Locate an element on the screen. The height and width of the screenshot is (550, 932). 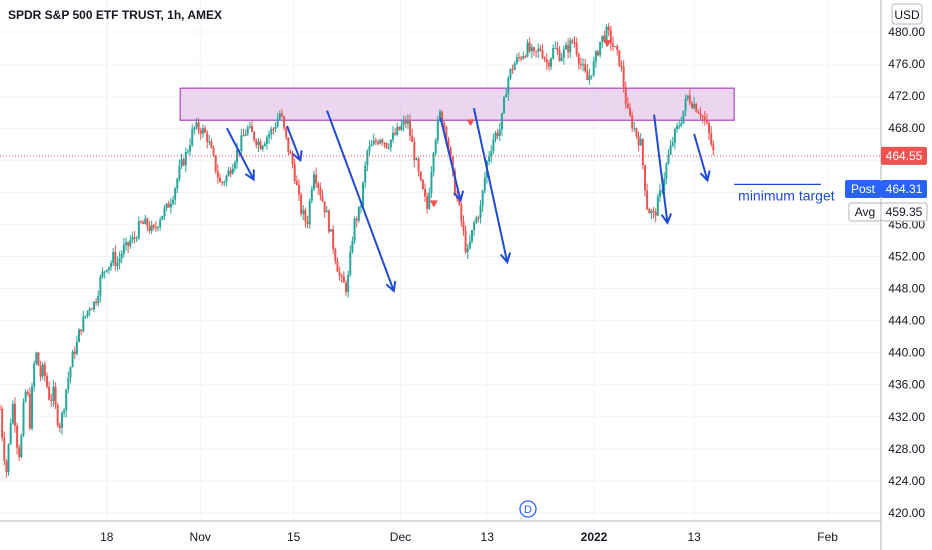
post-price-tag: Post 464.31 is located at coordinates (886, 189).